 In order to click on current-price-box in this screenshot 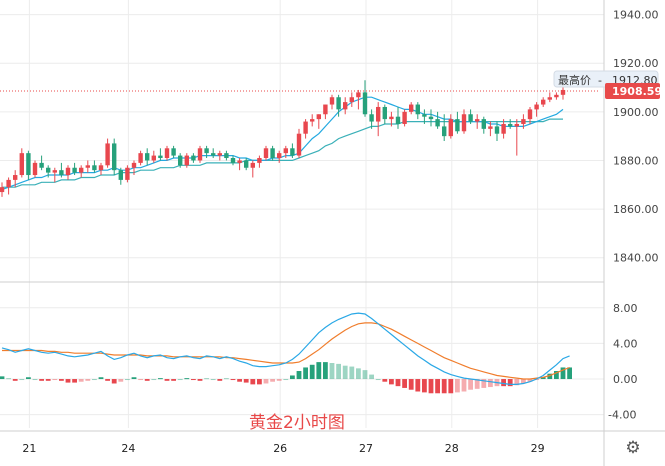, I will do `click(632, 90)`.